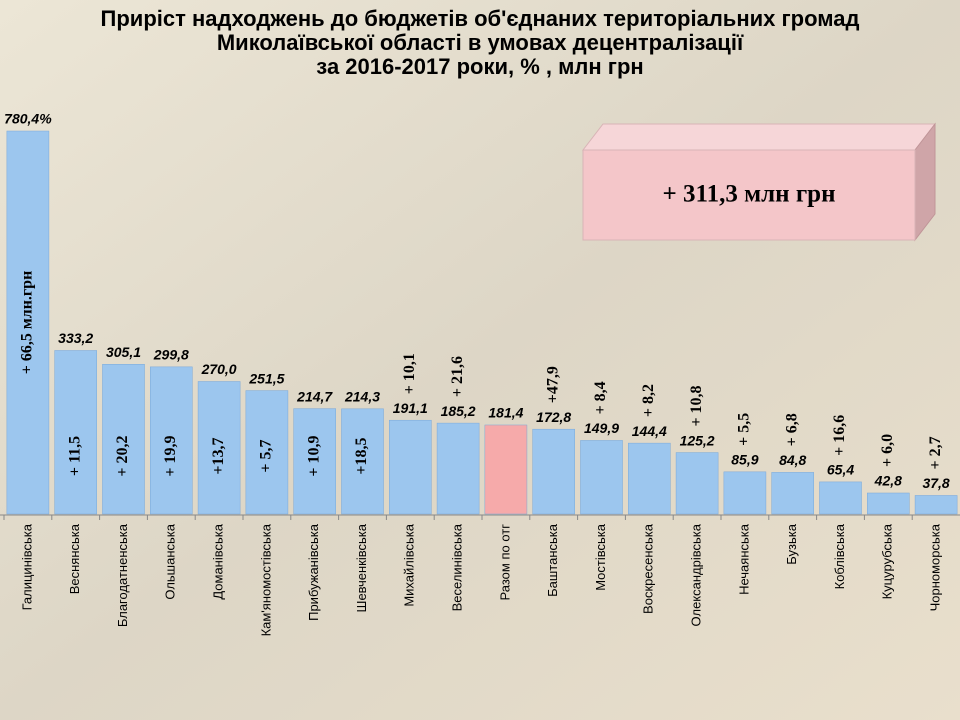  Describe the element at coordinates (696, 405) in the screenshot. I see `growth-label: + 10,8` at that location.